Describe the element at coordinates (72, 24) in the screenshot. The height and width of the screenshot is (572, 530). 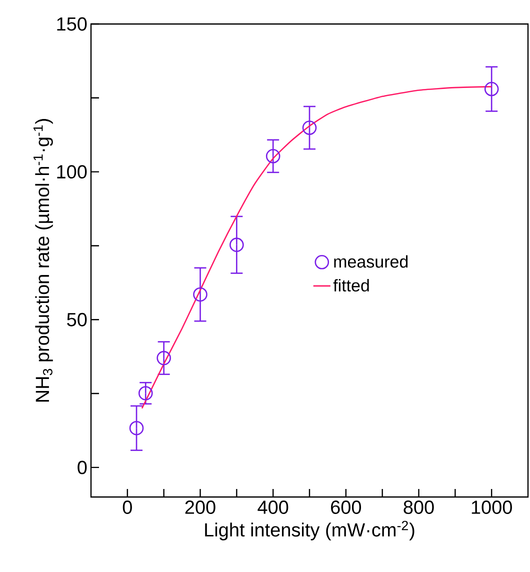
I see `y-tick-label: 150` at that location.